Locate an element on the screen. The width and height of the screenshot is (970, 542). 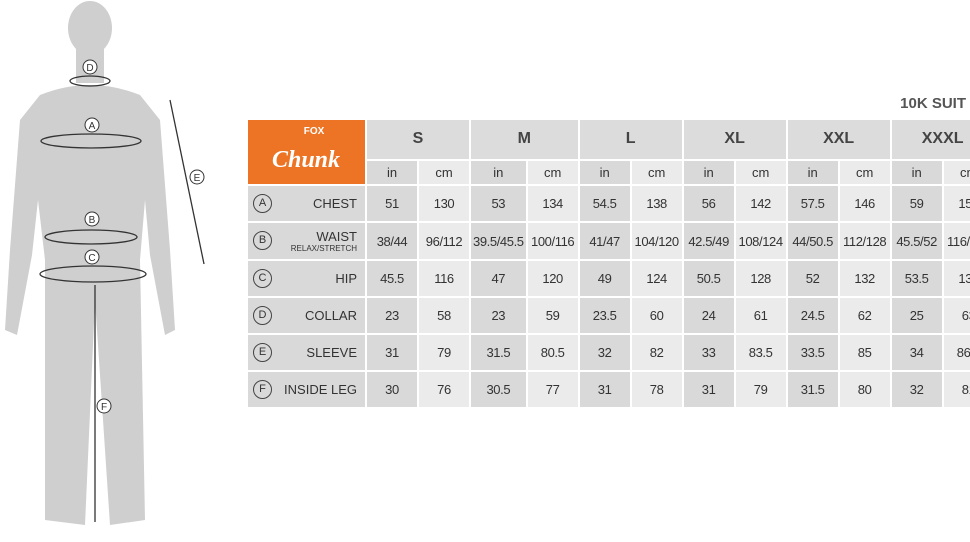
marker-c: C is located at coordinates (92, 257).